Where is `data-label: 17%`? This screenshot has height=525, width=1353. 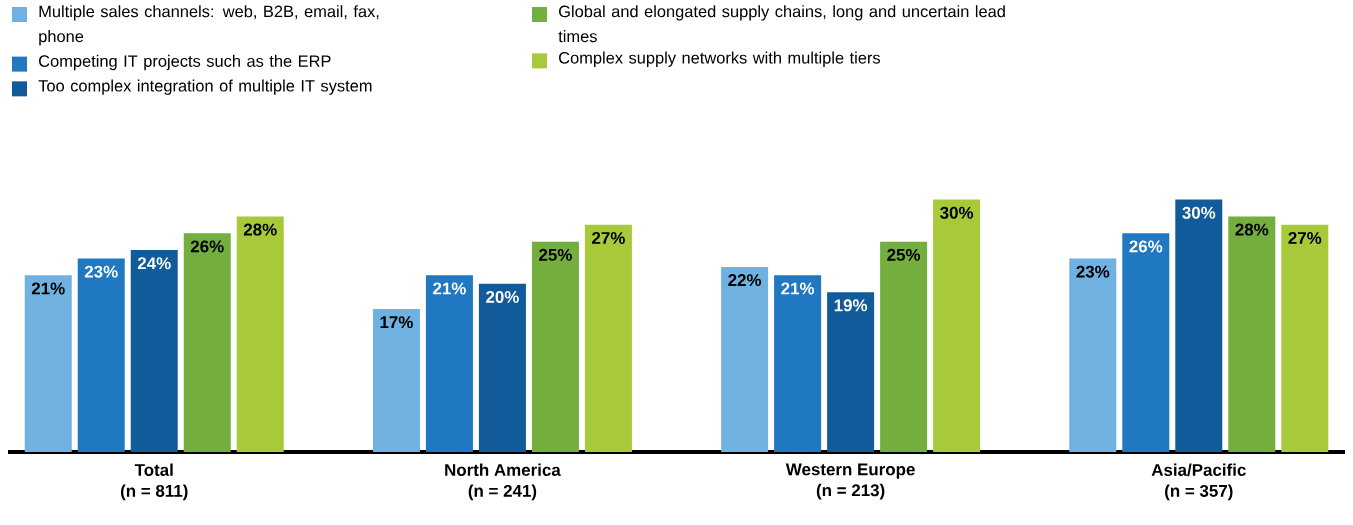
data-label: 17% is located at coordinates (396, 322).